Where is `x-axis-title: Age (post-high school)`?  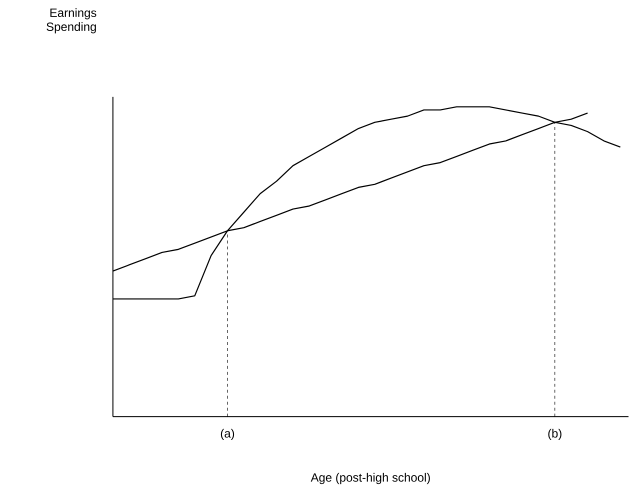
x-axis-title: Age (post-high school) is located at coordinates (370, 478).